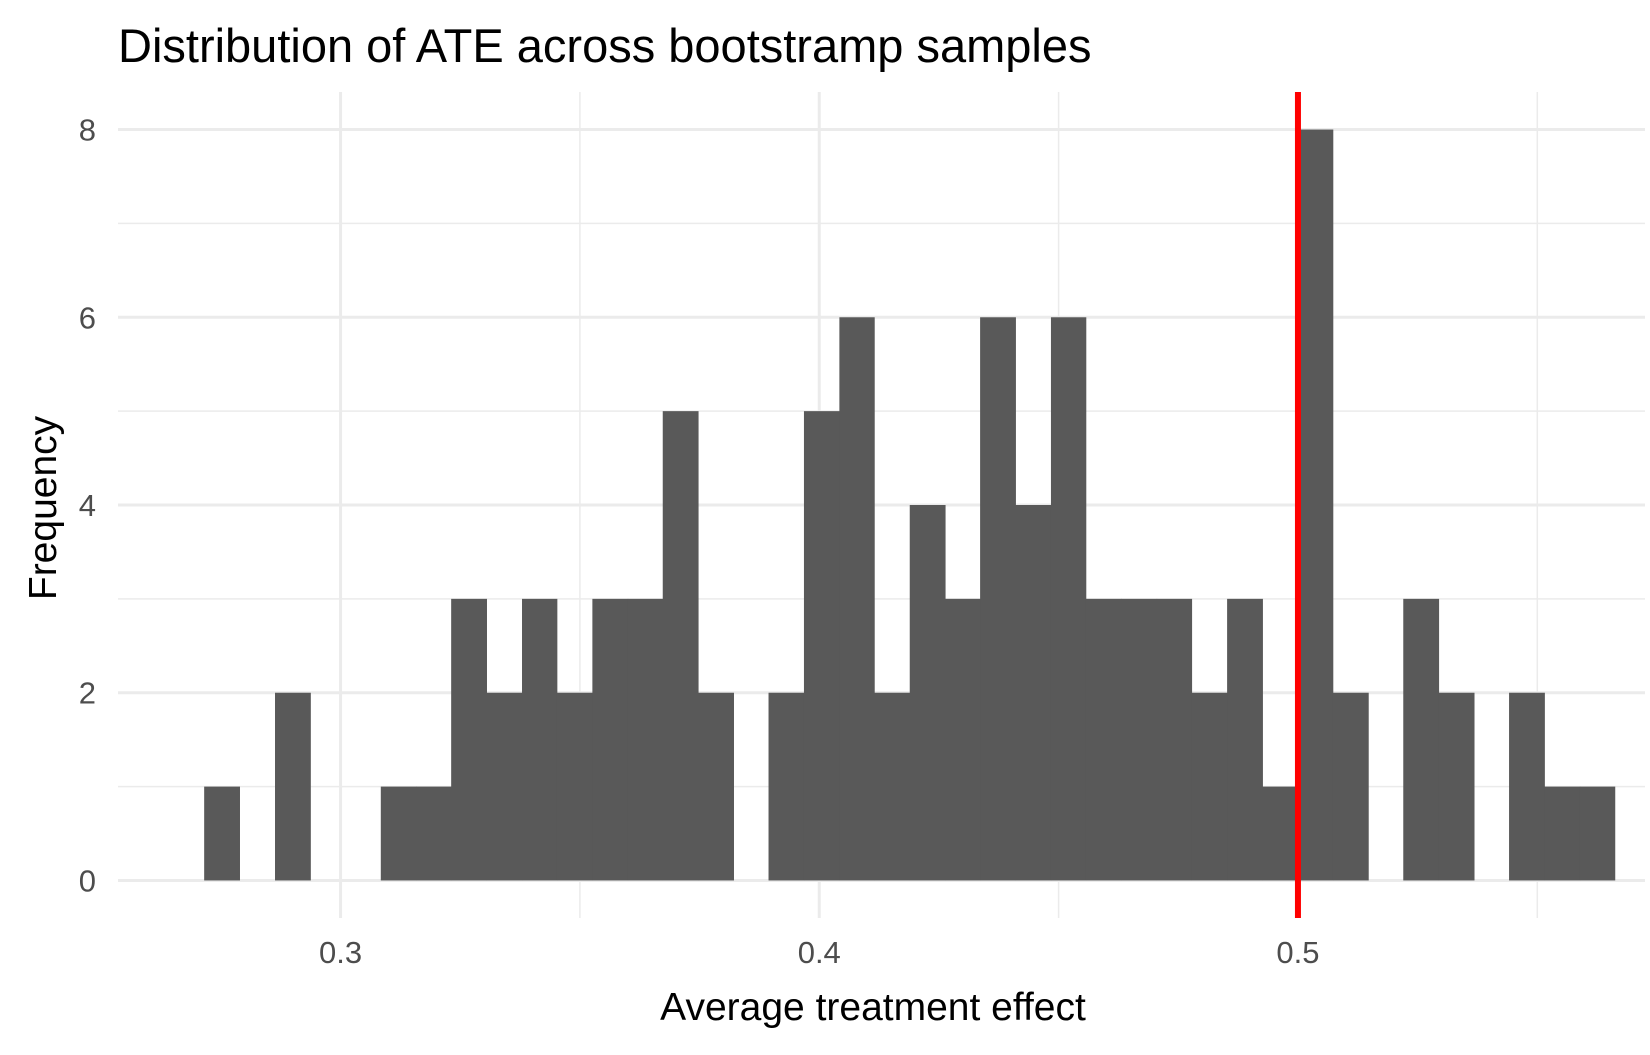 This screenshot has width=1650, height=1055. I want to click on y-tick-label: 6, so click(87, 317).